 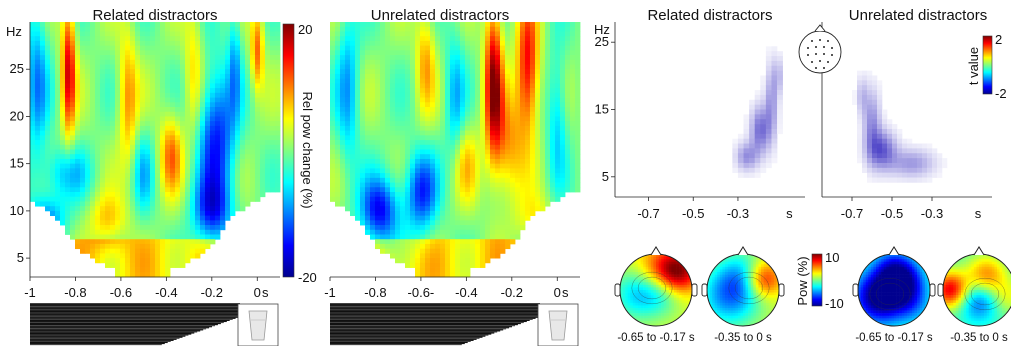 I want to click on colorbar-scale, so click(x=288, y=150).